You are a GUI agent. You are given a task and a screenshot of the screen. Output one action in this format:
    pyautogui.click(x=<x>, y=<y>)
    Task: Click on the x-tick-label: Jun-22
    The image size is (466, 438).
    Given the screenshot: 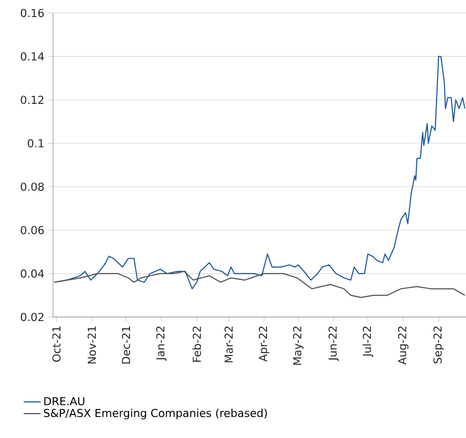 What is the action you would take?
    pyautogui.click(x=333, y=344)
    